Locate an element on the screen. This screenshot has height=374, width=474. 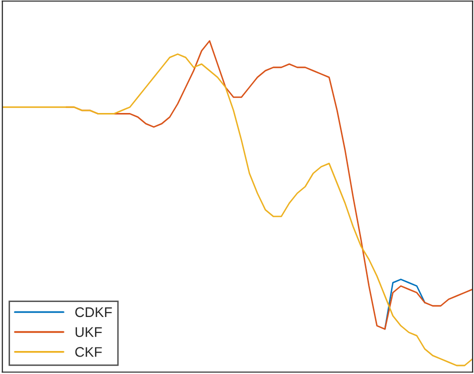
legend-label: CDKF is located at coordinates (93, 312).